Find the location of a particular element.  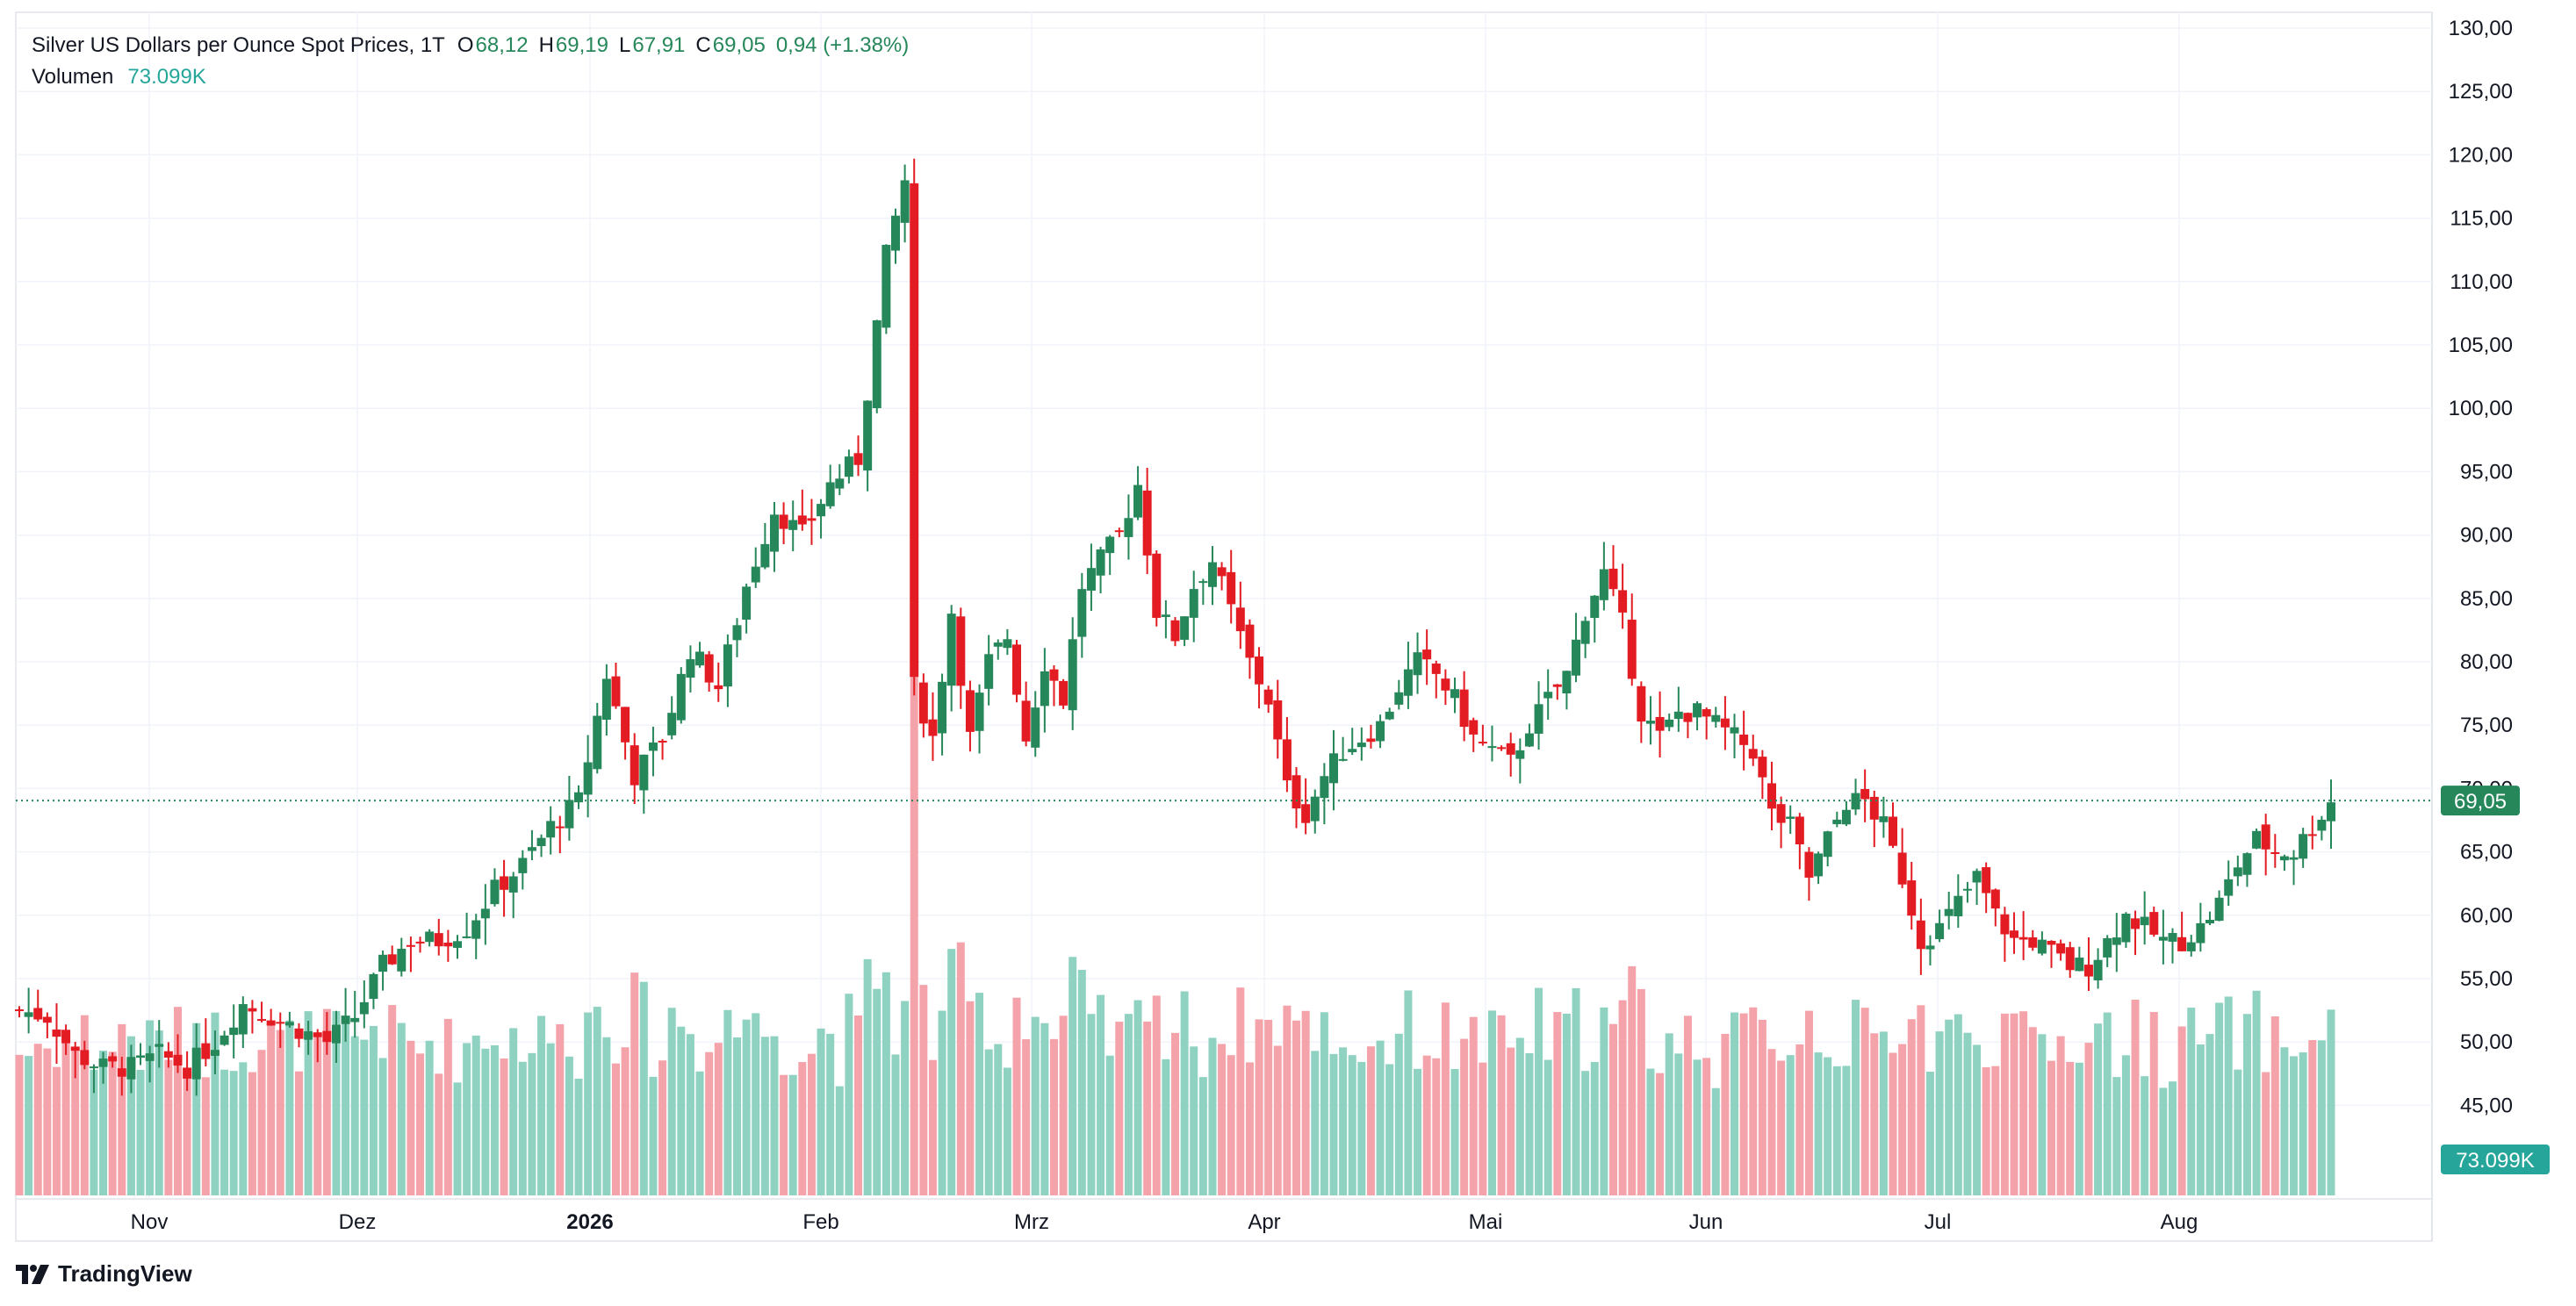

open-value: 68,12 is located at coordinates (502, 45).